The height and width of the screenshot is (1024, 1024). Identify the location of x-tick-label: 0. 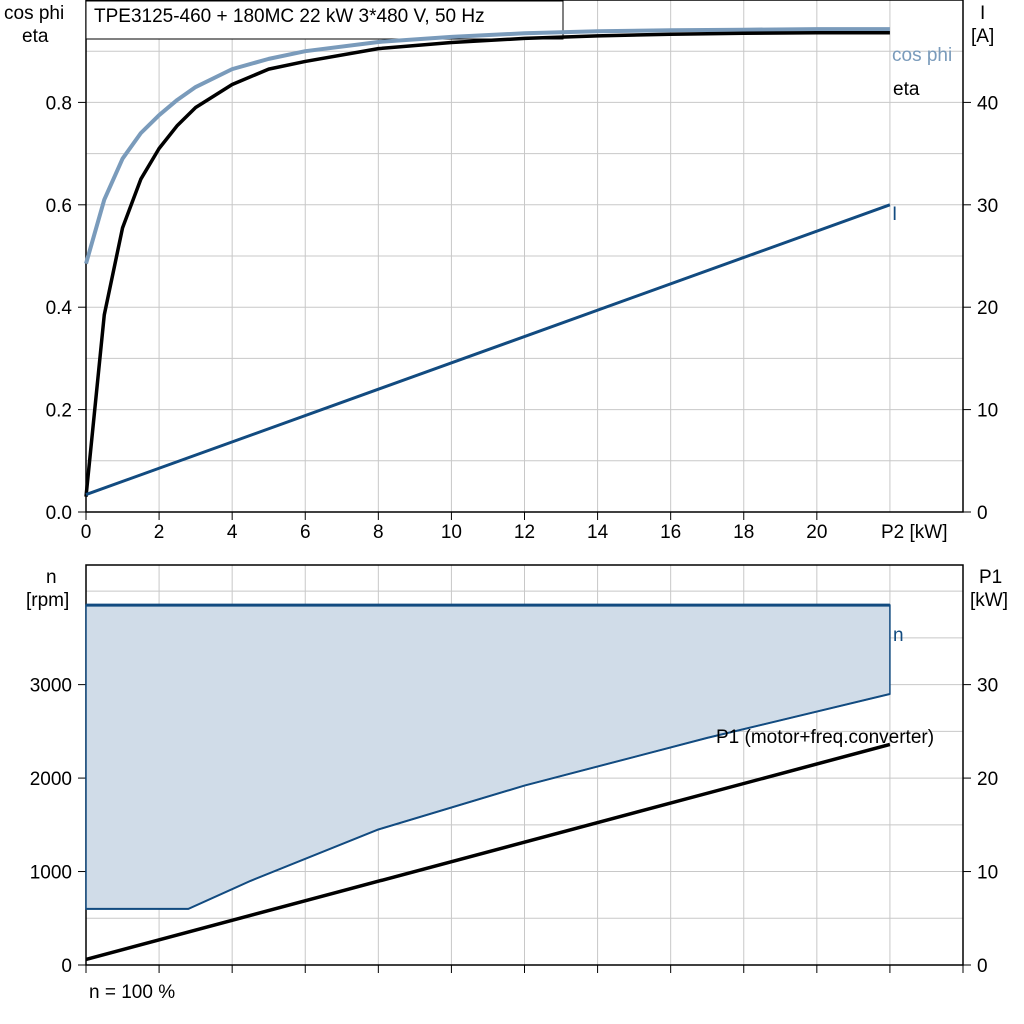
(86, 532).